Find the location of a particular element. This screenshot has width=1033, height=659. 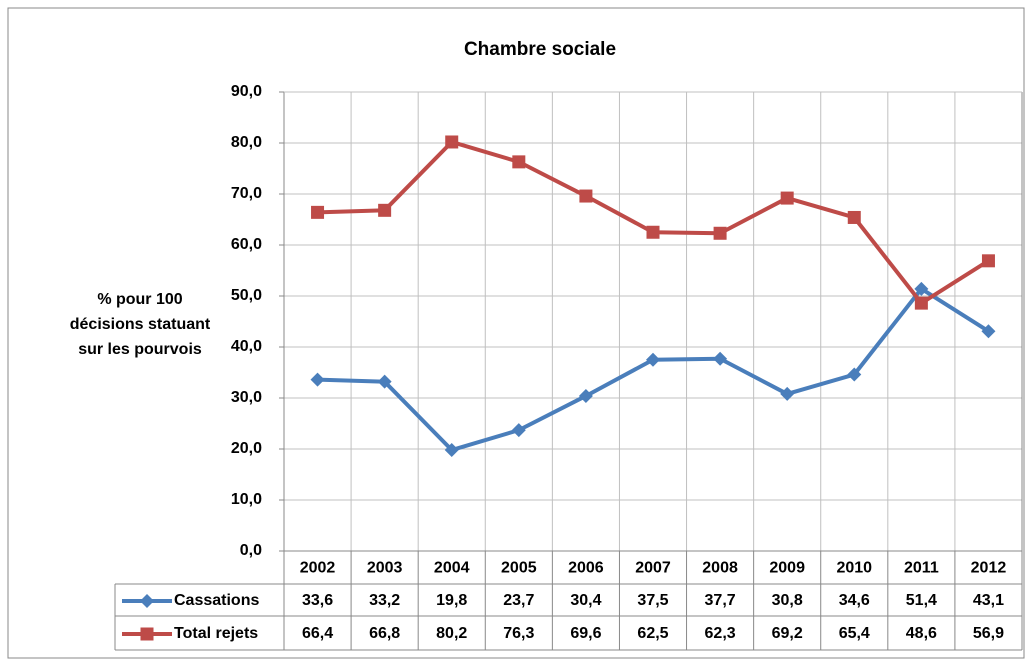

y-tick-label: 70,0 is located at coordinates (246, 193).